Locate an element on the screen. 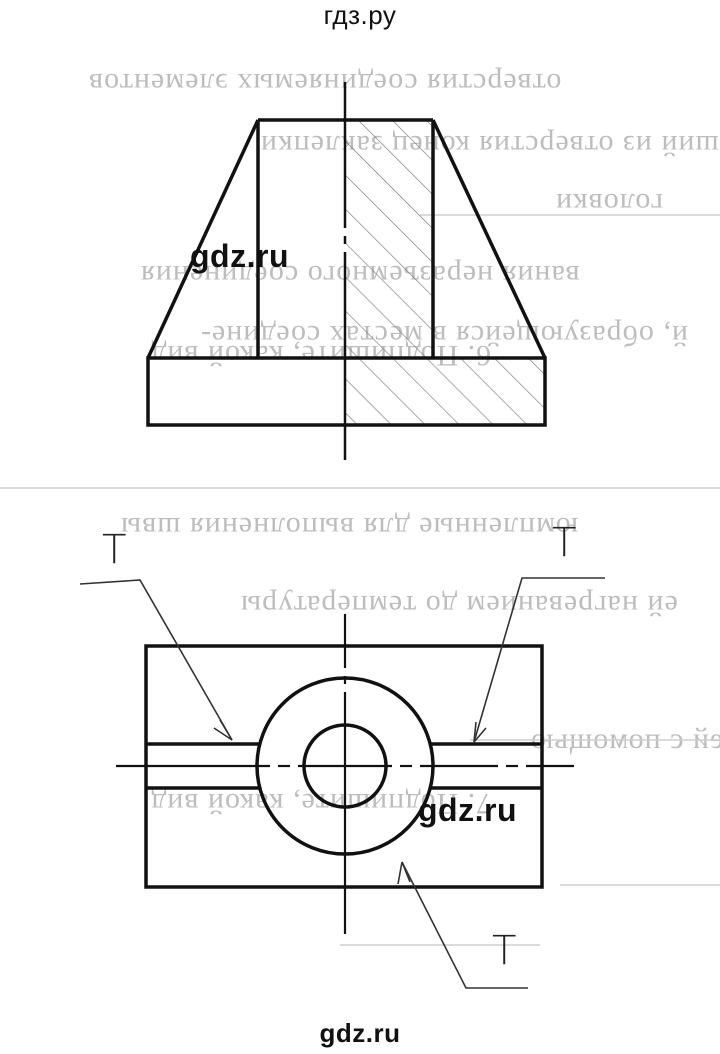  label-t-right: Т is located at coordinates (564, 543).